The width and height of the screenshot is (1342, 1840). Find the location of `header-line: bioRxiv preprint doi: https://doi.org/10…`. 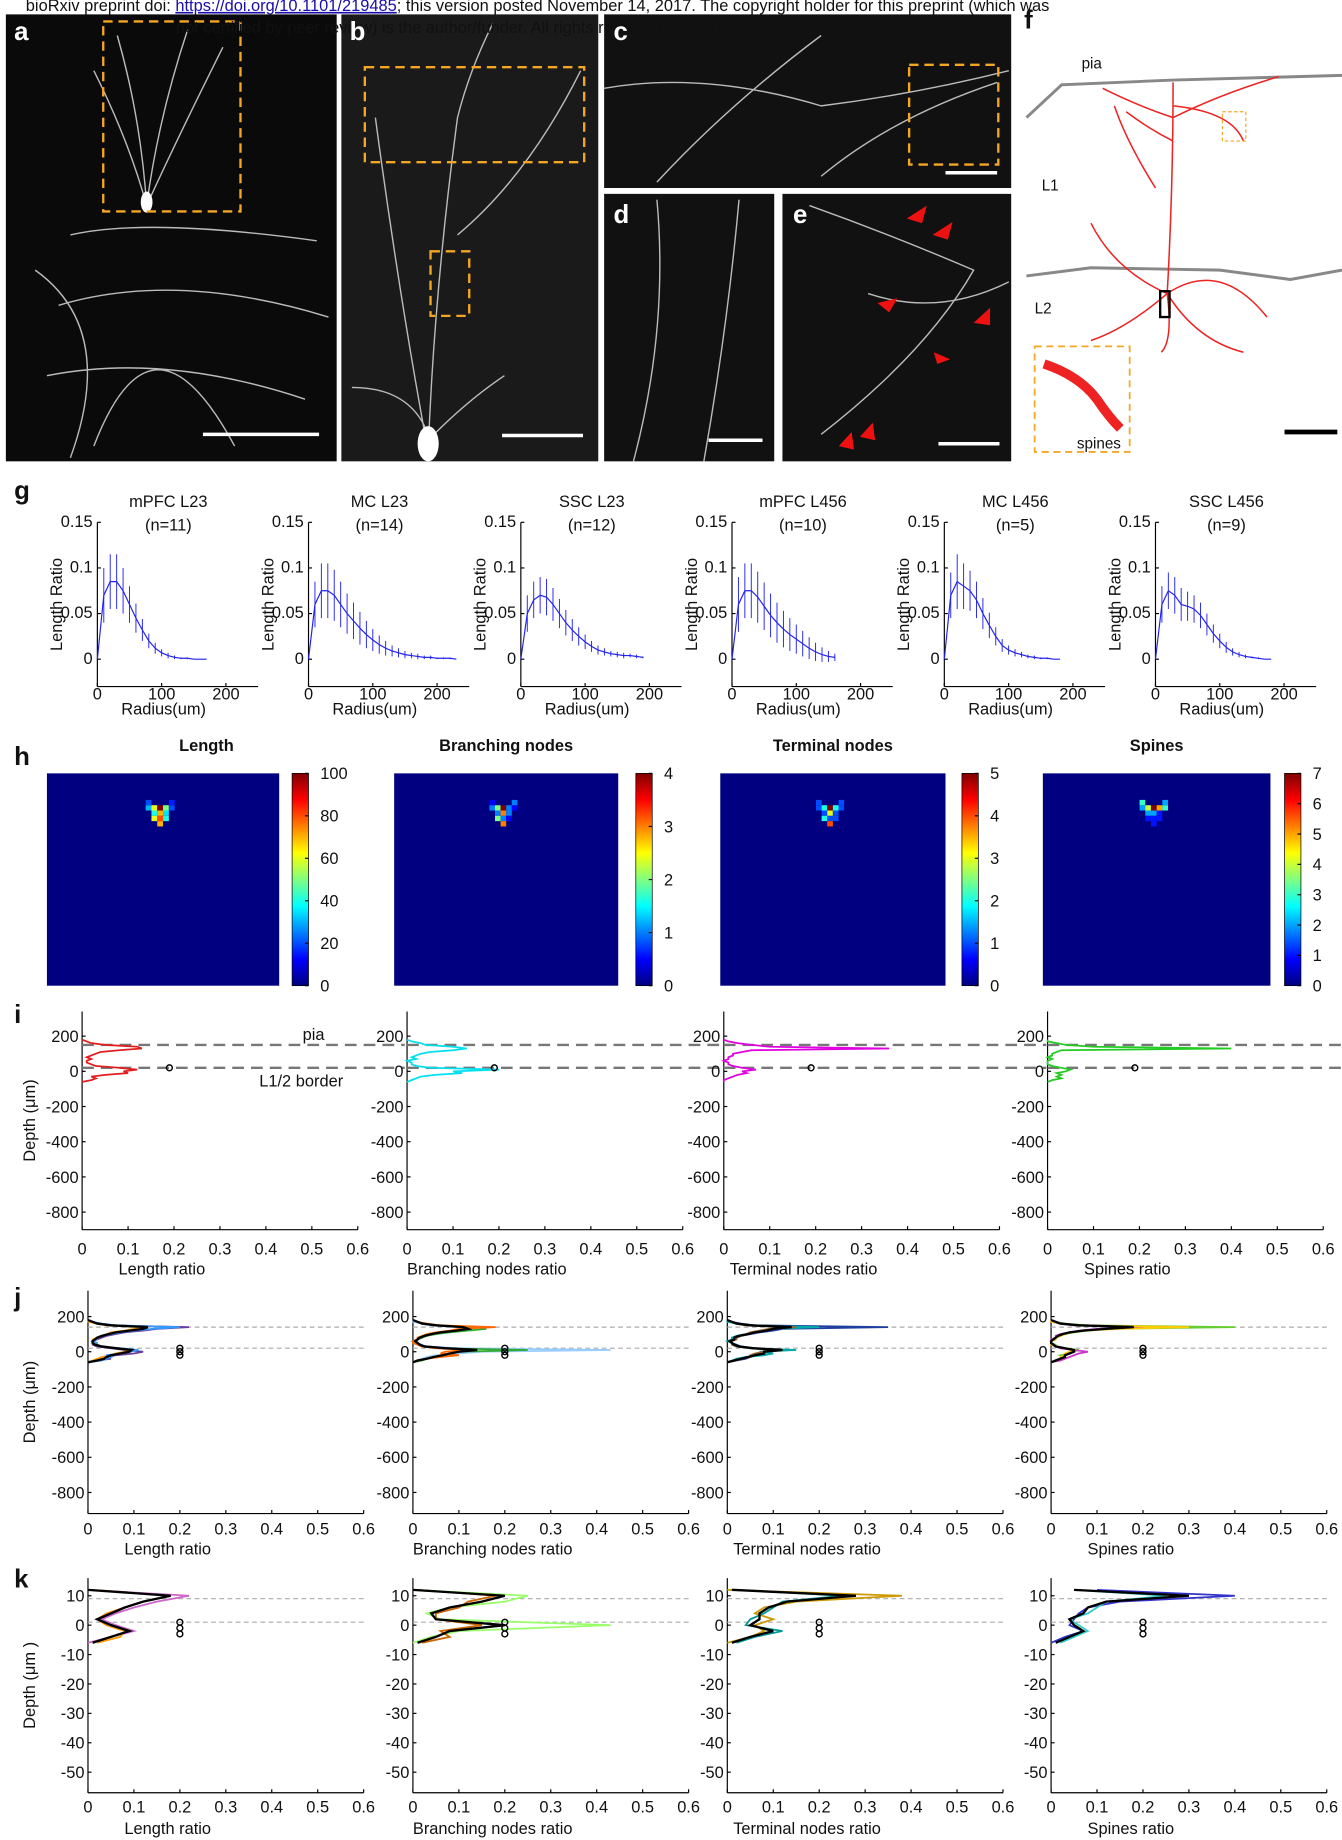

header-line: bioRxiv preprint doi: https://doi.org/10… is located at coordinates (538, 7).